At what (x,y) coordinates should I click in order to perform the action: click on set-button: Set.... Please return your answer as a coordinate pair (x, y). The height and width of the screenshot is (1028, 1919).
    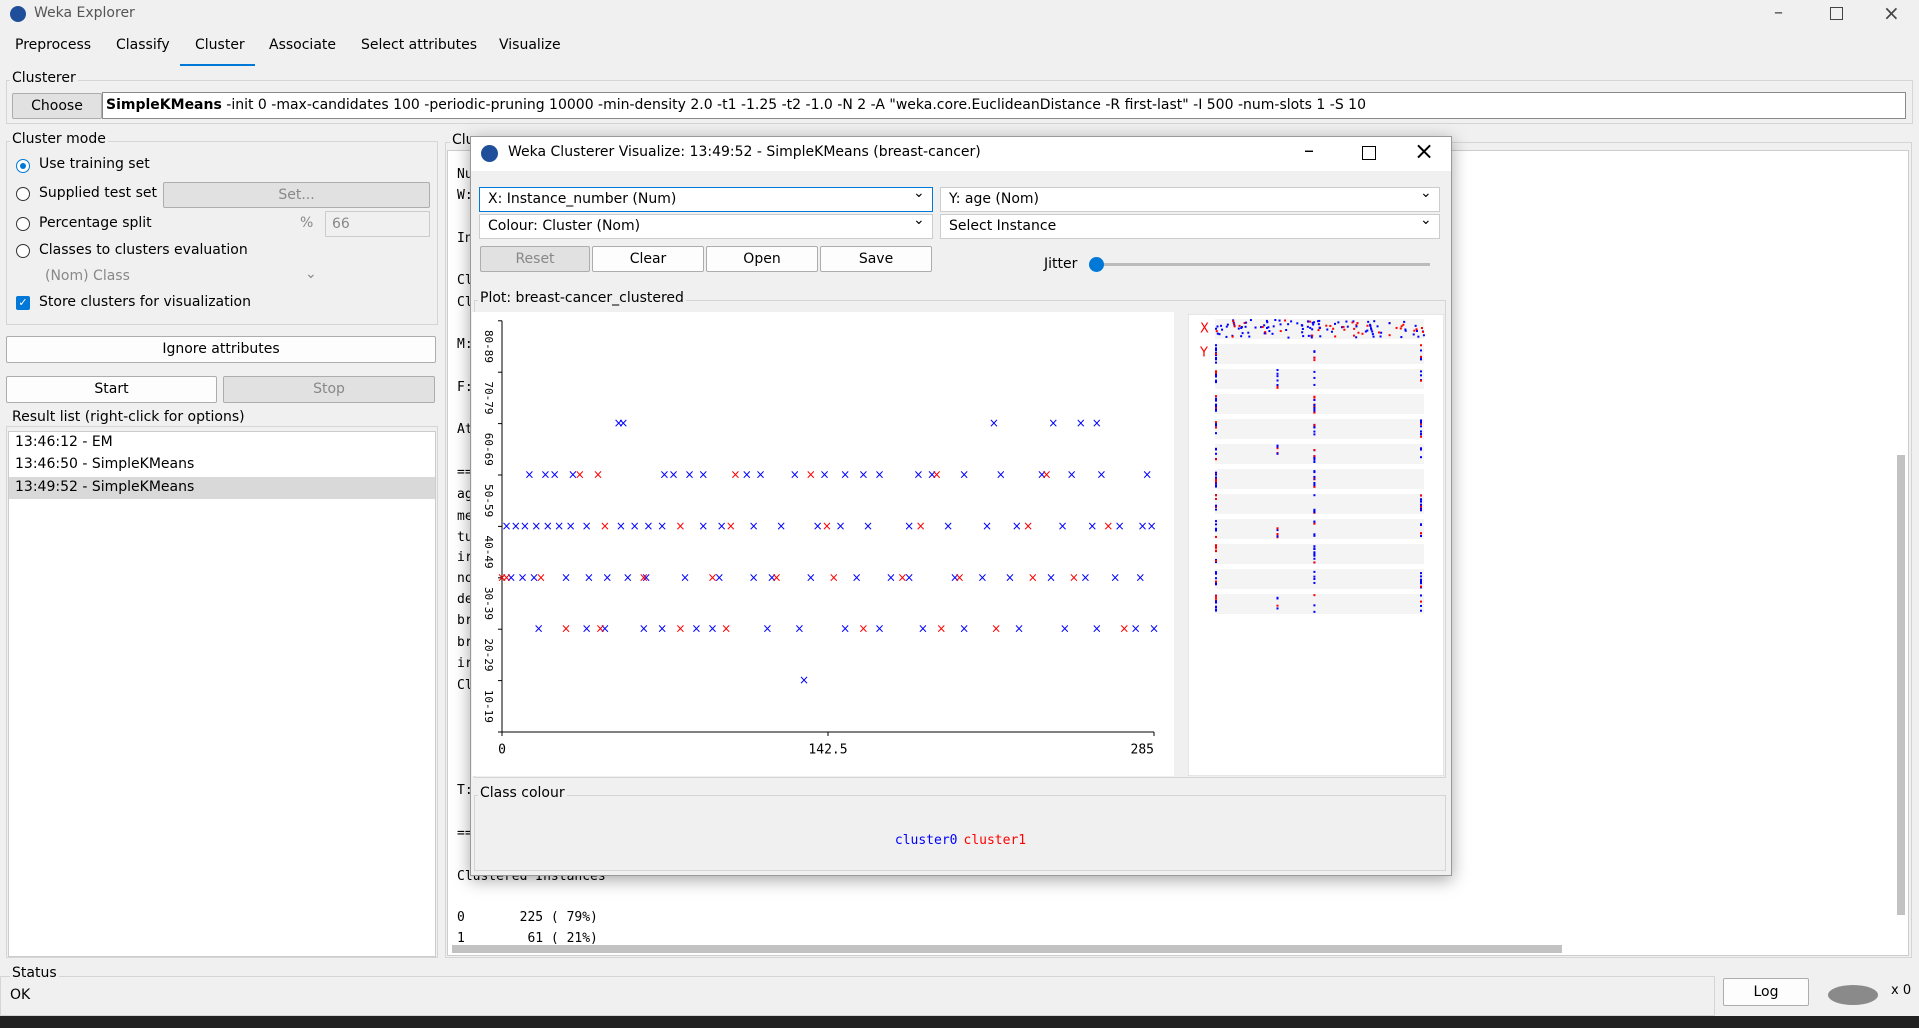
    Looking at the image, I should click on (296, 195).